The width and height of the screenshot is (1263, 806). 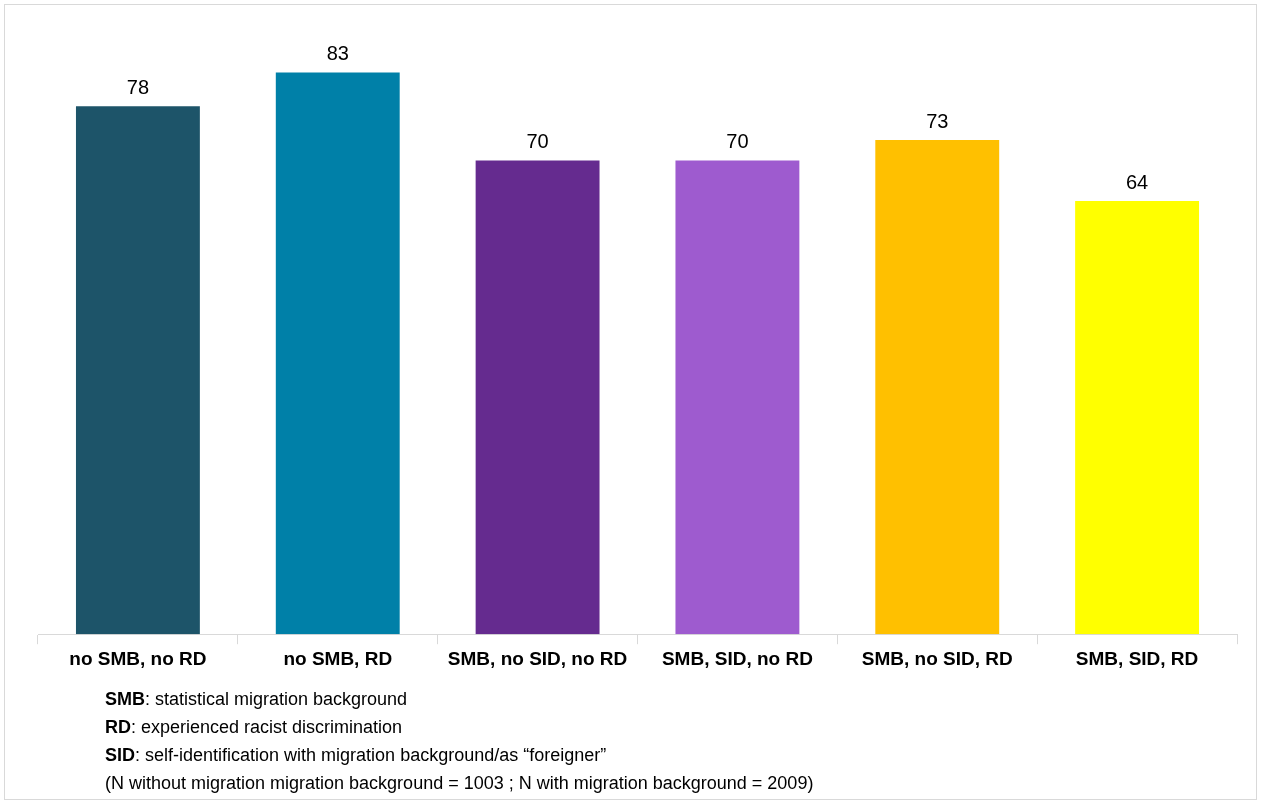 What do you see at coordinates (257, 699) in the screenshot?
I see `text: SMB: statistical migration background` at bounding box center [257, 699].